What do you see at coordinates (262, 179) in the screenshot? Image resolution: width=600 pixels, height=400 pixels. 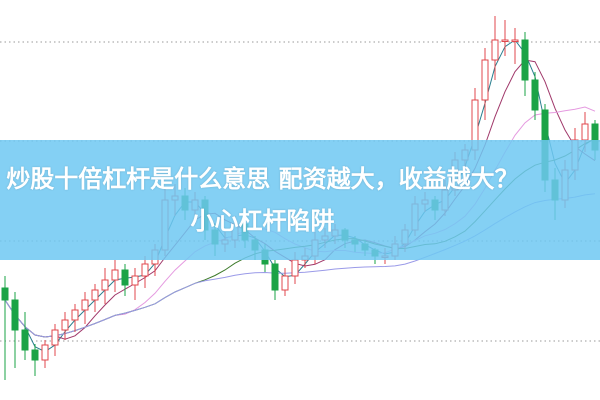 I see `banner-title-line1: 炒股十倍杠杆是什么意思 配资越大，收益越大？` at bounding box center [262, 179].